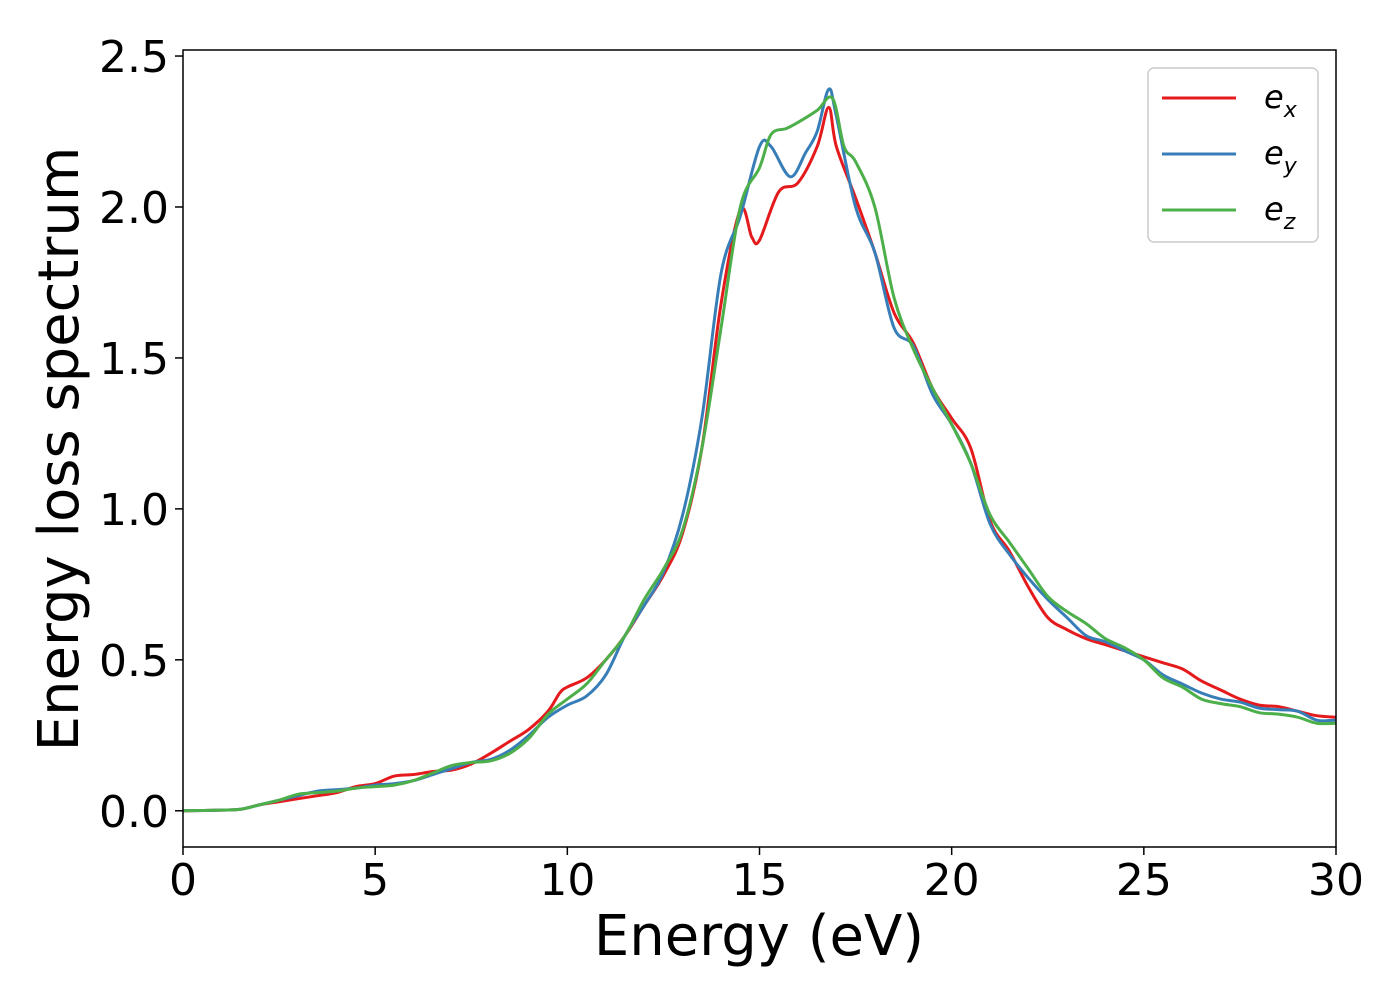 This screenshot has width=1400, height=1000. Describe the element at coordinates (183, 880) in the screenshot. I see `x-tick-label: 0` at that location.